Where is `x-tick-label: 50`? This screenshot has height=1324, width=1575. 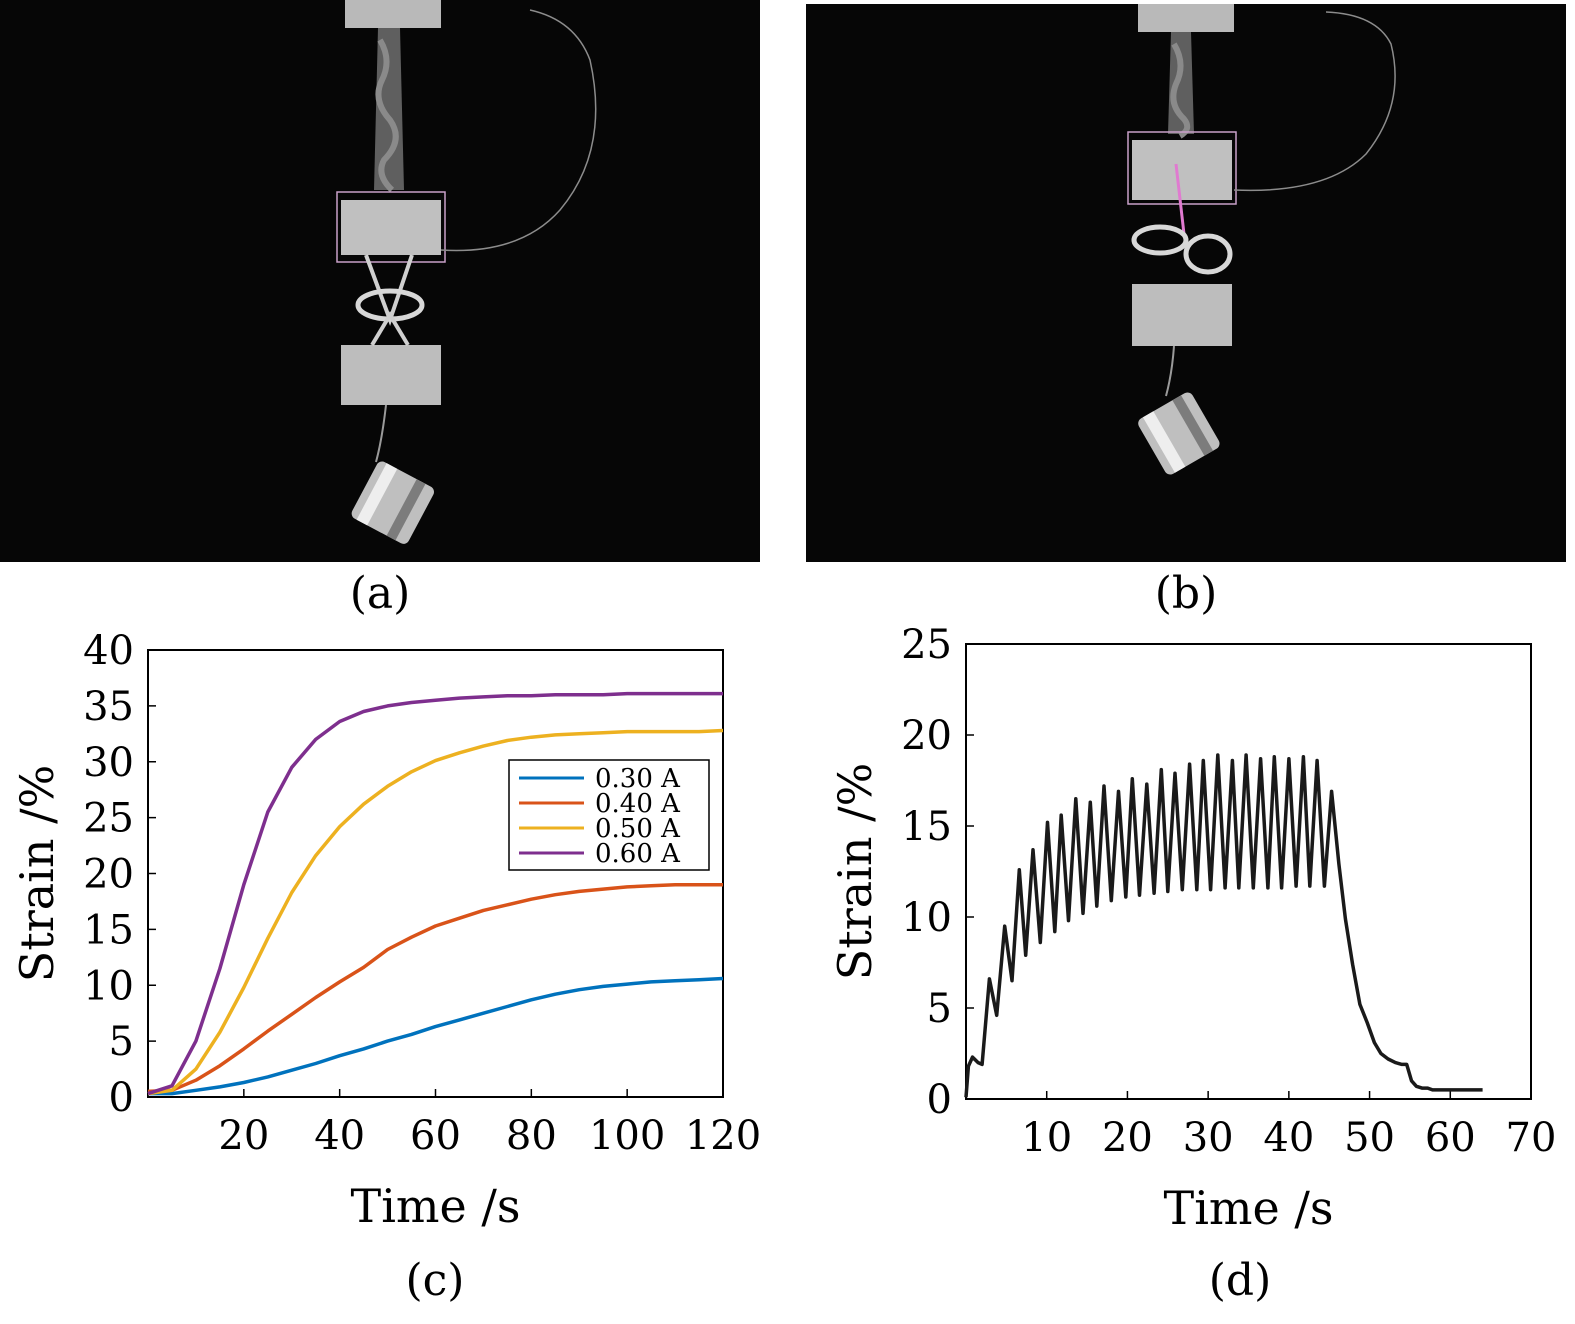
x-tick-label: 50 is located at coordinates (1369, 1138).